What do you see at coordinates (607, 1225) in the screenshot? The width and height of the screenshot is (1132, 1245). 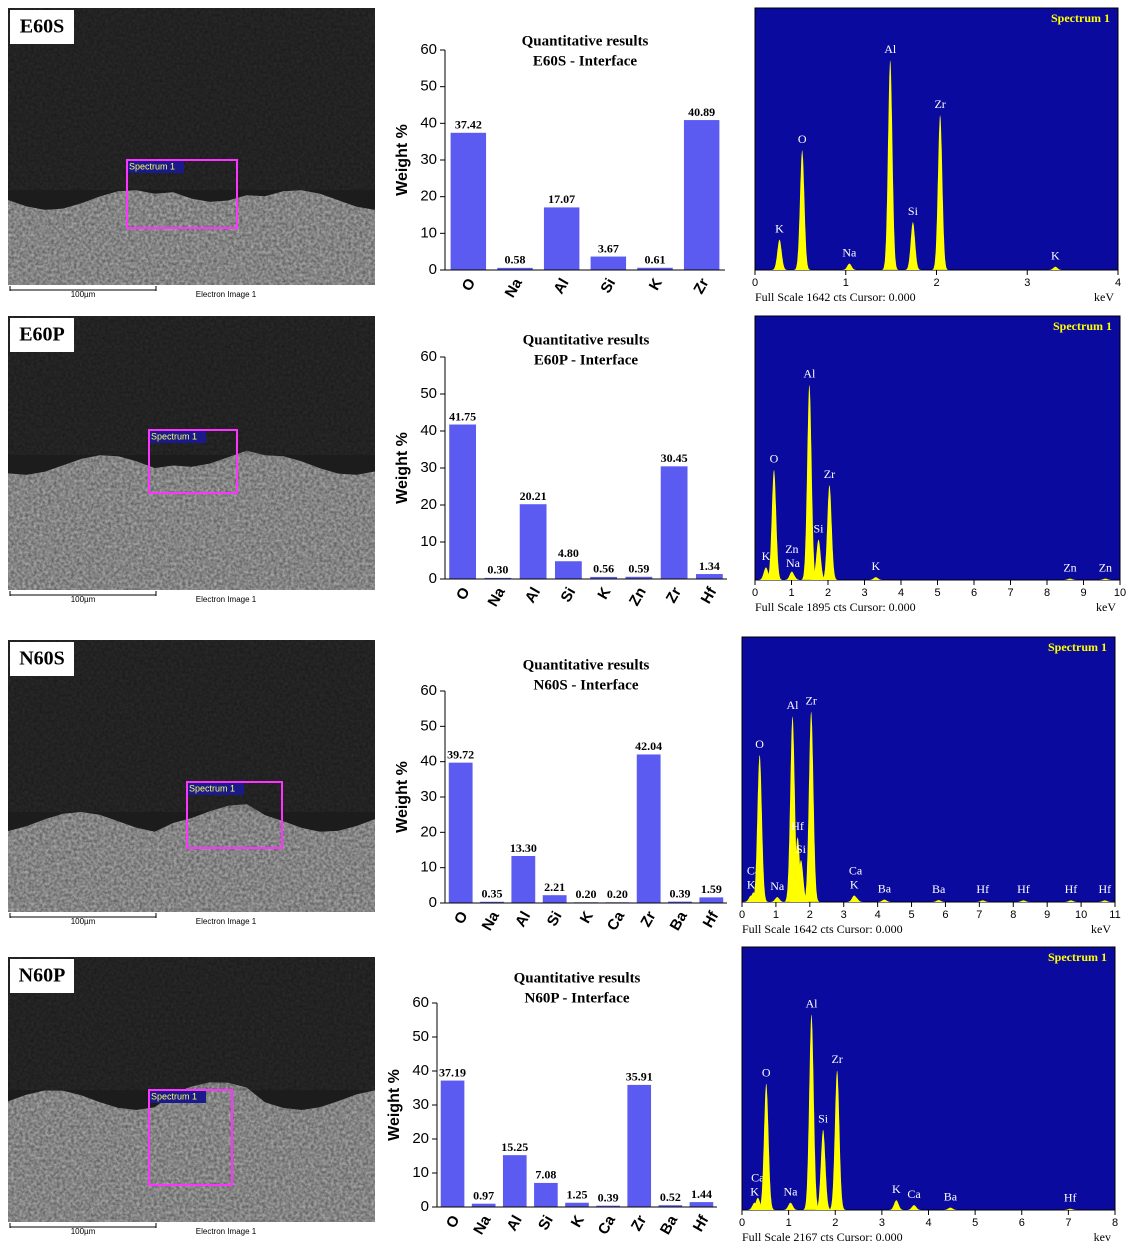 I see `x-tick-label: Ca` at bounding box center [607, 1225].